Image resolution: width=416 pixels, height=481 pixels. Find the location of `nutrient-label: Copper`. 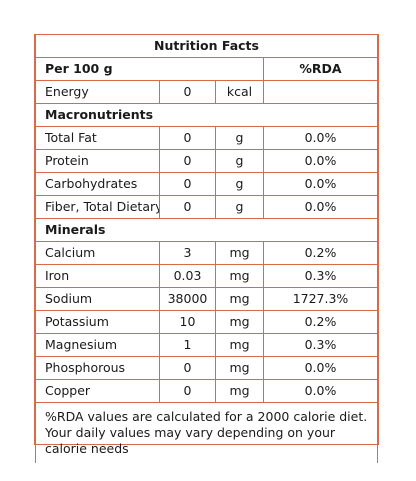

nutrient-label: Copper is located at coordinates (97, 391).